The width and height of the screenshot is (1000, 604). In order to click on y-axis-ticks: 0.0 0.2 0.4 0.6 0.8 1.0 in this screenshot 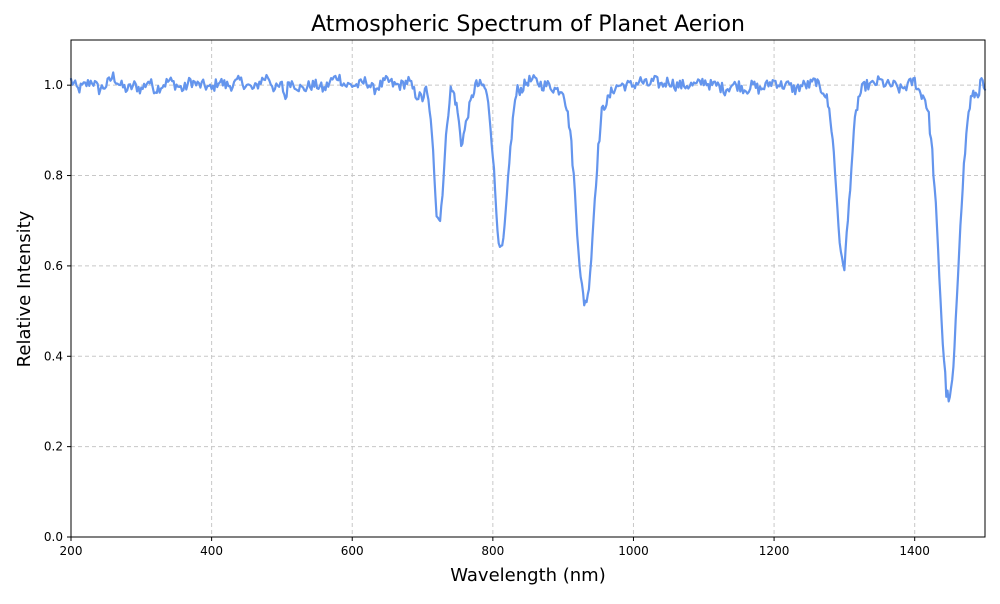, I will do `click(57, 311)`.